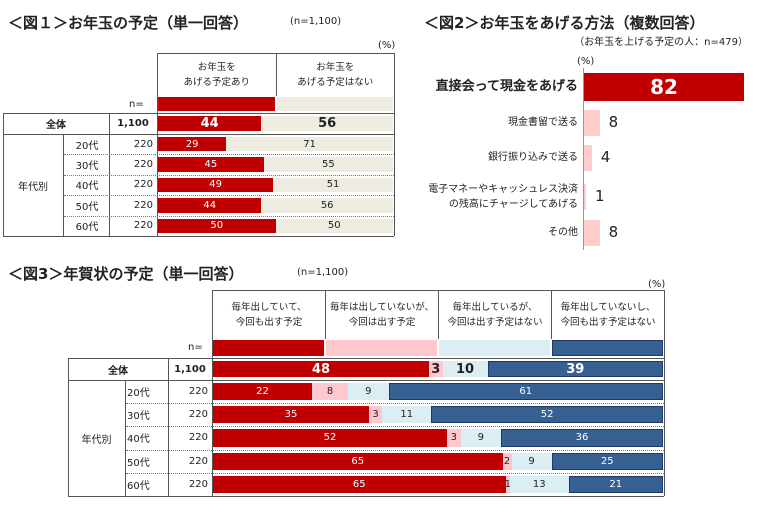 Image resolution: width=760 pixels, height=508 pixels. I want to click on axis-line, so click(583, 159).